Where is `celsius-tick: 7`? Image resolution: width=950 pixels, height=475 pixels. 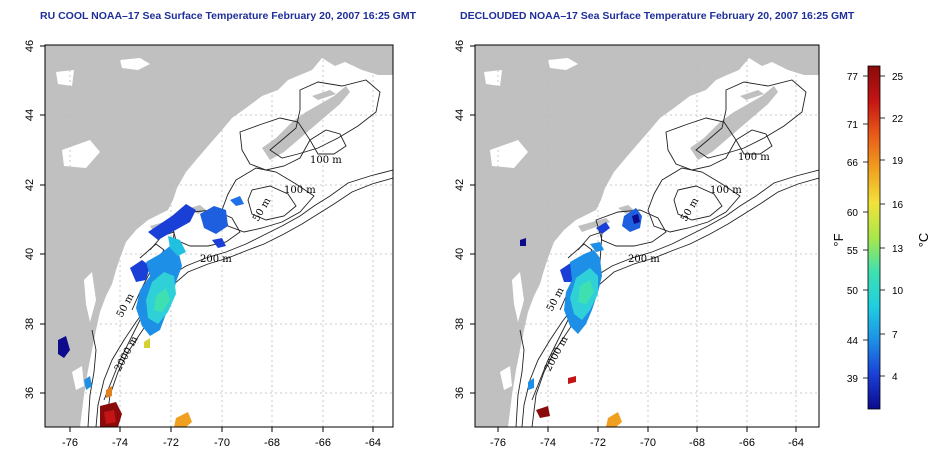 celsius-tick: 7 is located at coordinates (895, 335).